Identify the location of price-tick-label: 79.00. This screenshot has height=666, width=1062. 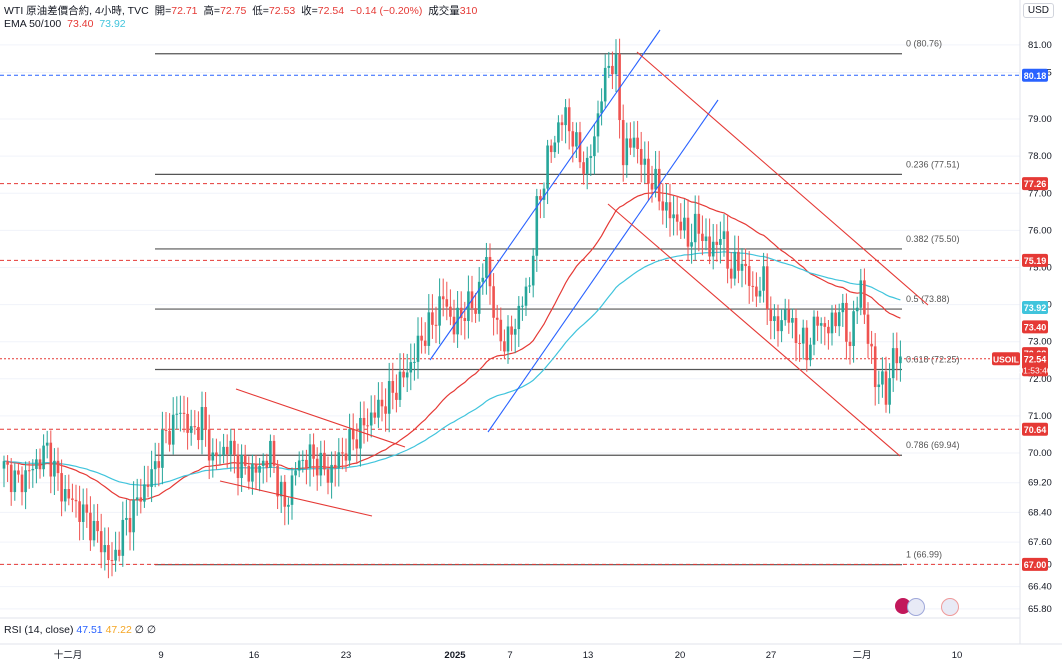
(1040, 119).